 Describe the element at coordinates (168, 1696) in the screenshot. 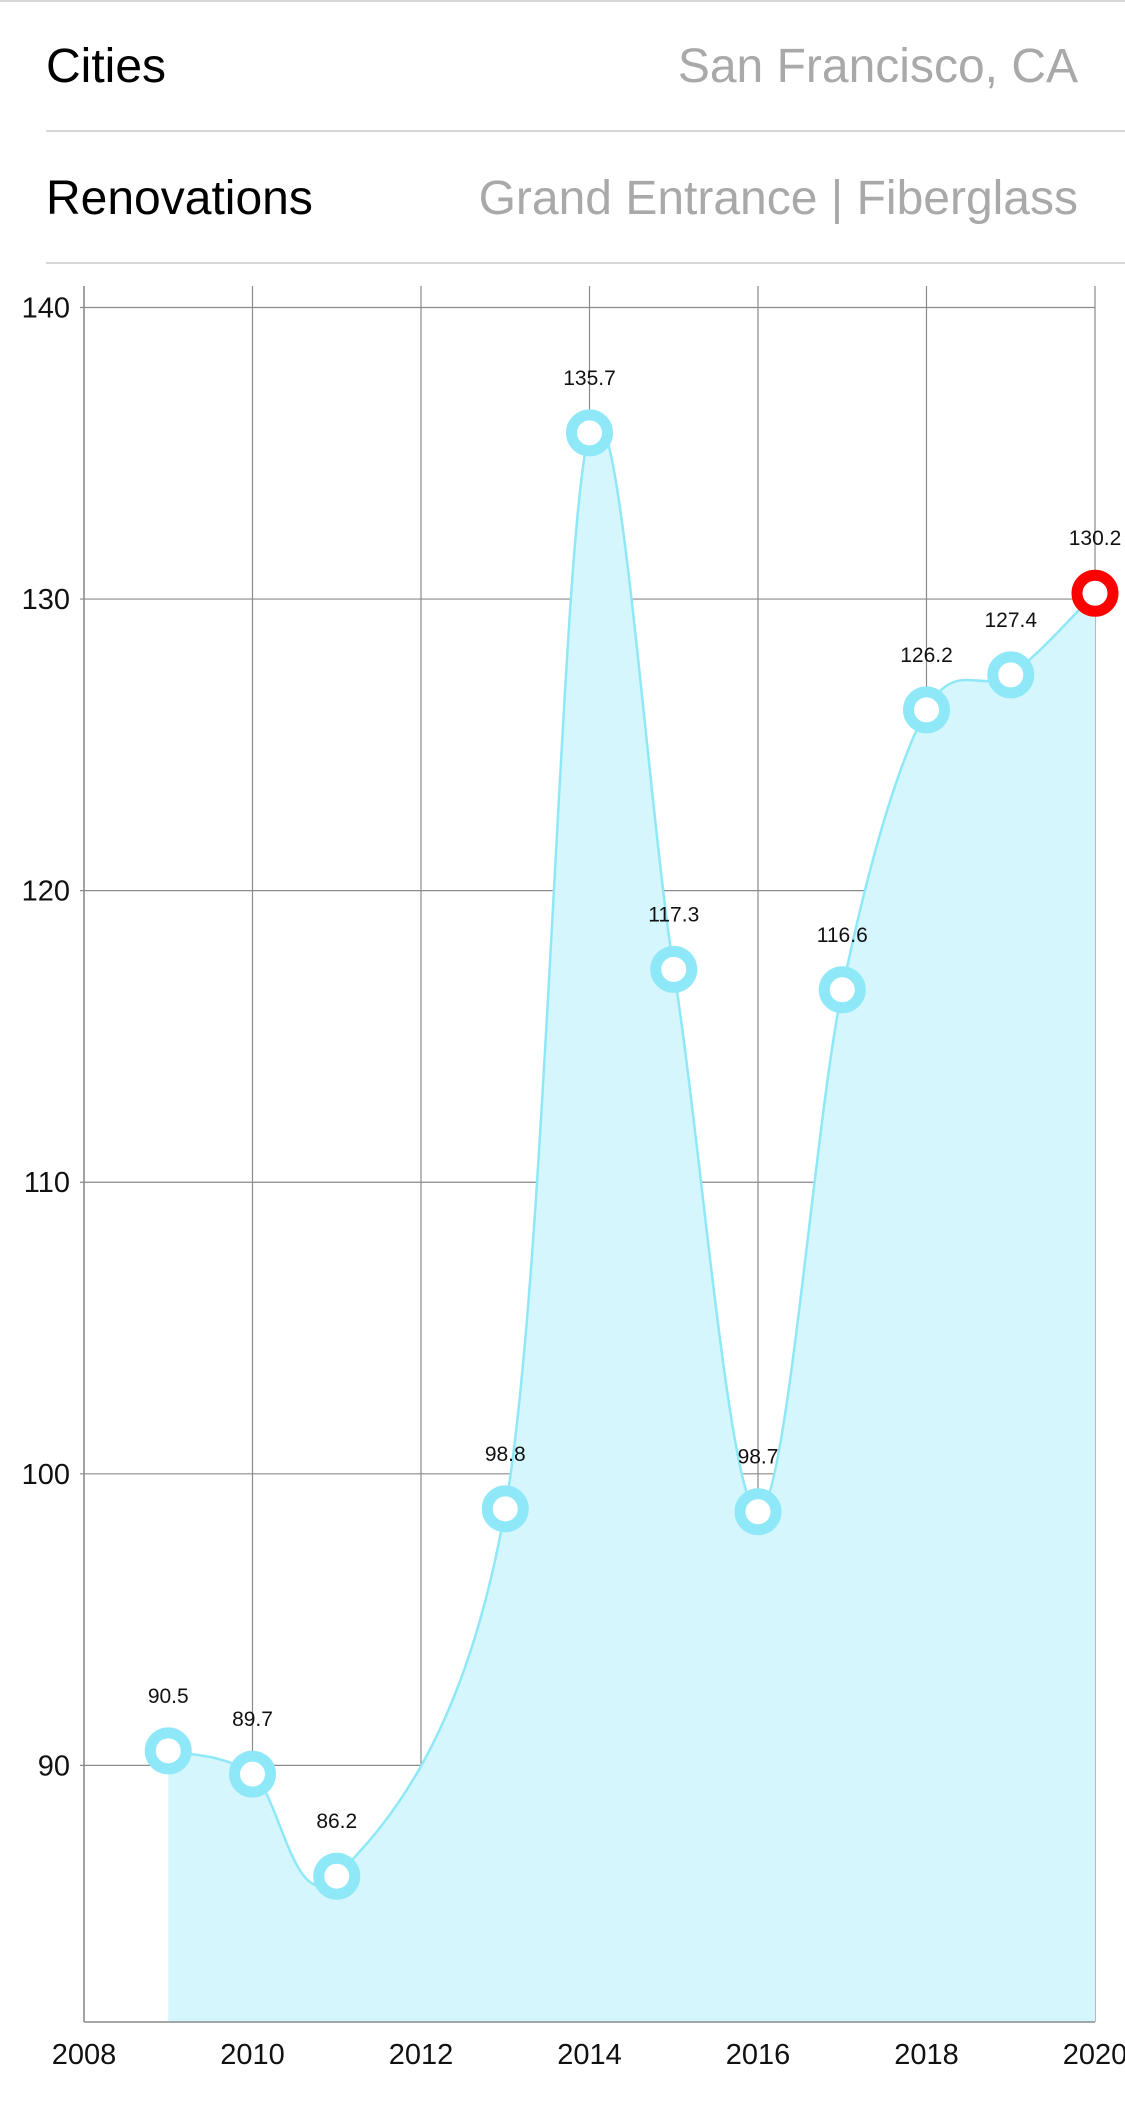

I see `data-label-2009: 90.5` at that location.